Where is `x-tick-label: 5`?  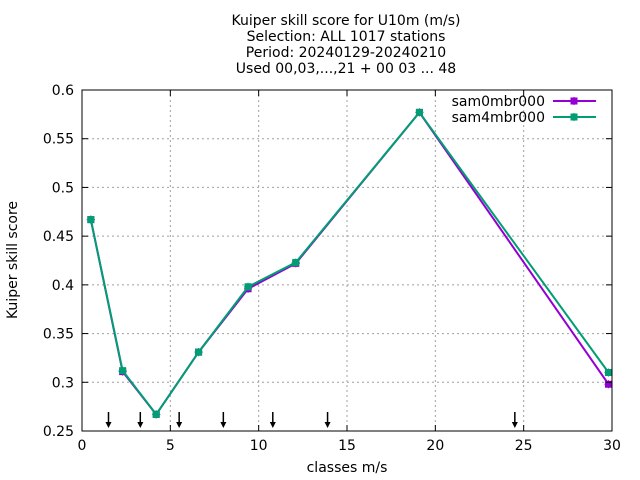
x-tick-label: 5 is located at coordinates (170, 446).